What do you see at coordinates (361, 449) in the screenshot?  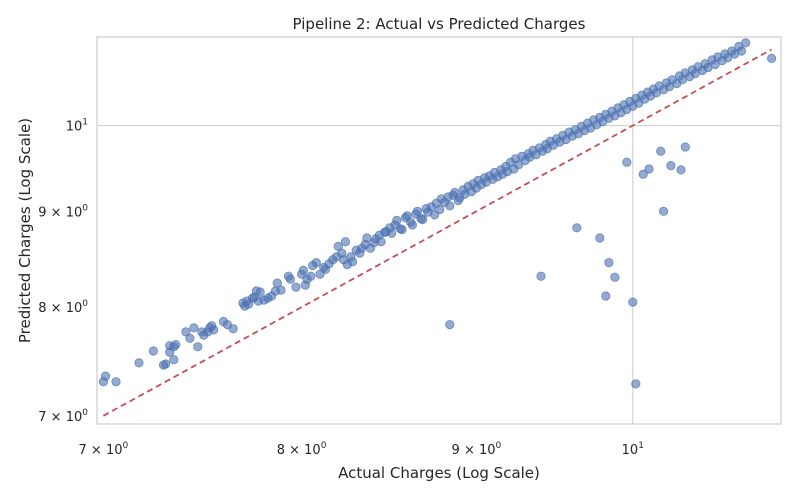 I see `x-tick-labels: 7 × 100 8 × 100 9 × 100 101` at bounding box center [361, 449].